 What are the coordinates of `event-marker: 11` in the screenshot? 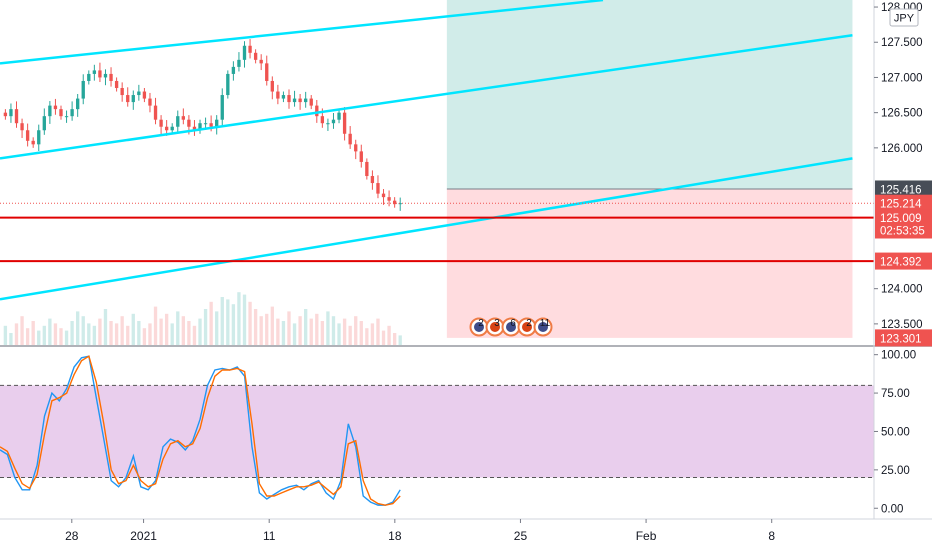 It's located at (543, 327).